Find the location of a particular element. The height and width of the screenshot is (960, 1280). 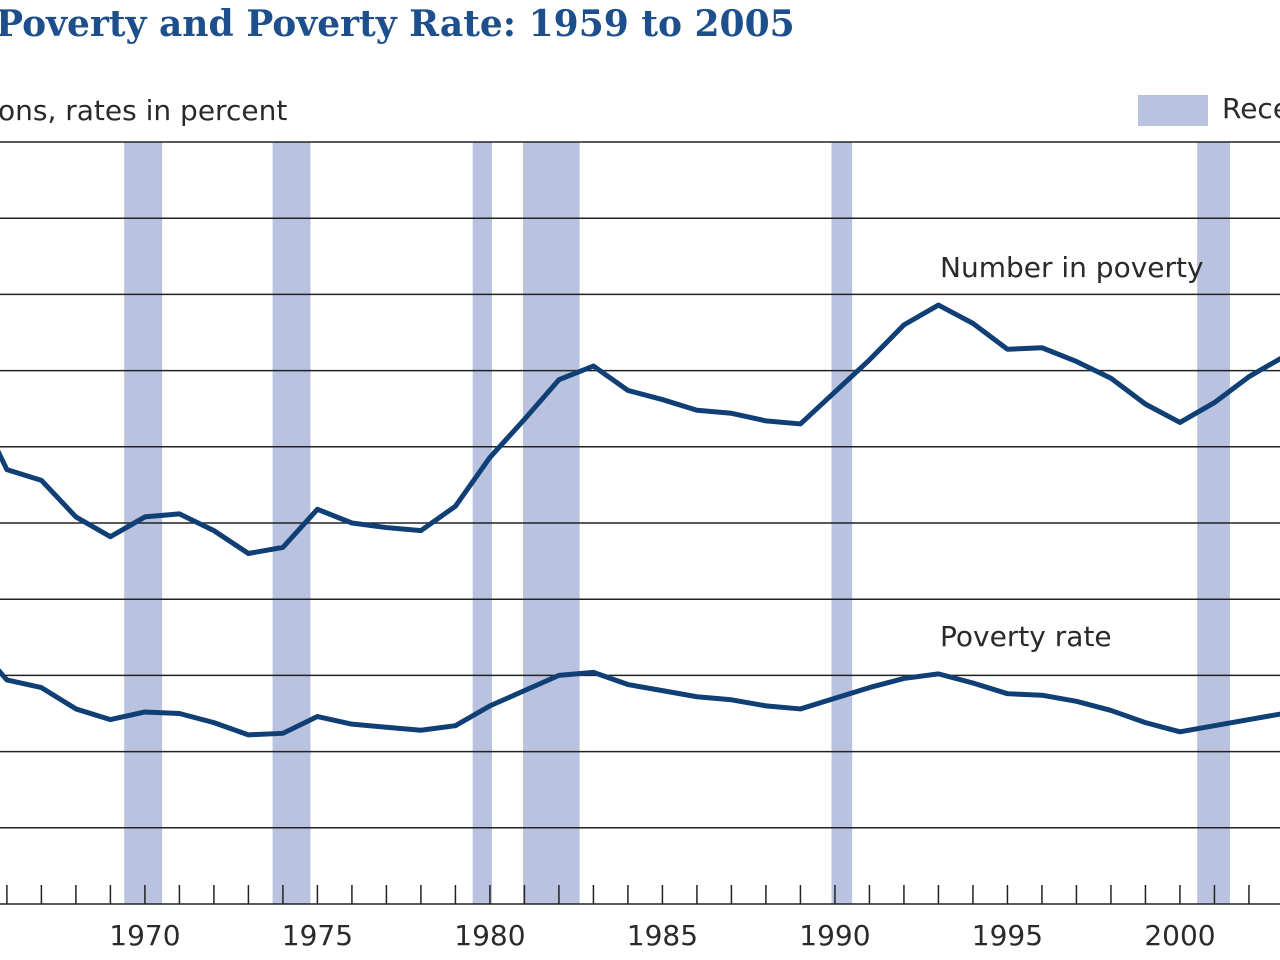

chart-subtitle: ons, rates in percent is located at coordinates (143, 110).